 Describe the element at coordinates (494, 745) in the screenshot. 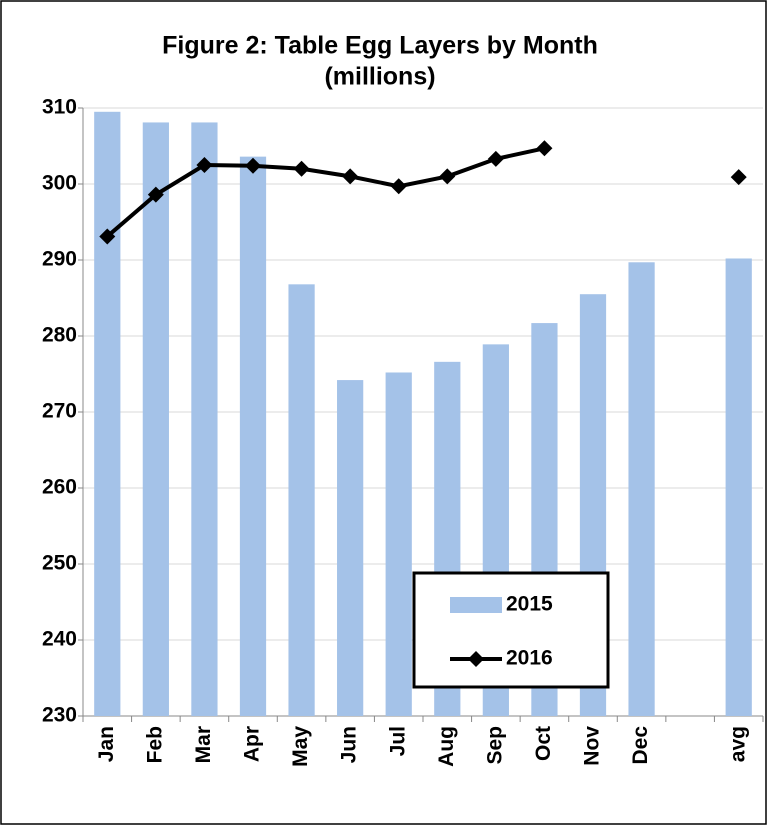

I see `x-tick-label: Sep` at that location.